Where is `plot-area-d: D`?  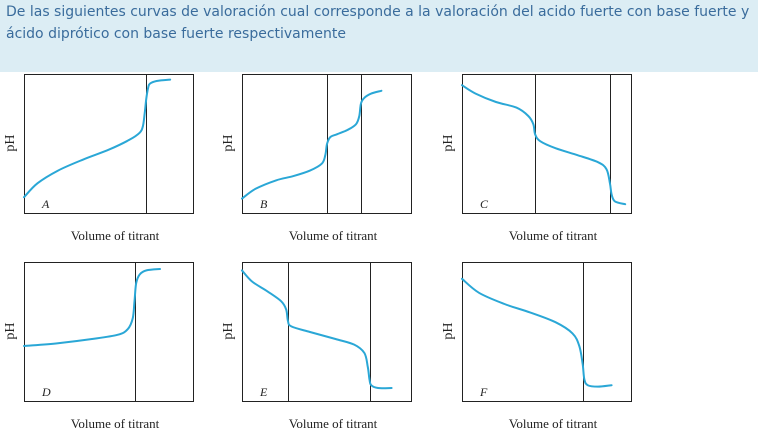 plot-area-d: D is located at coordinates (108, 332).